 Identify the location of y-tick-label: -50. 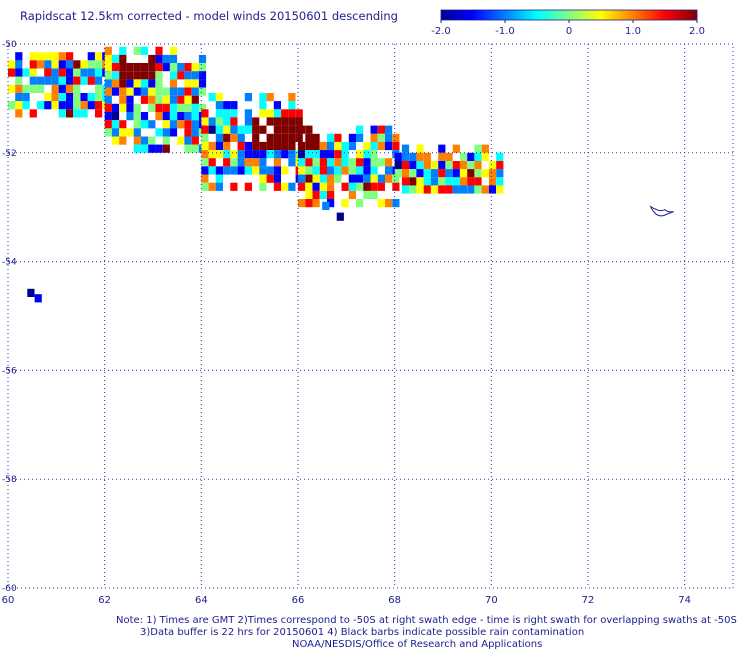
(9, 45).